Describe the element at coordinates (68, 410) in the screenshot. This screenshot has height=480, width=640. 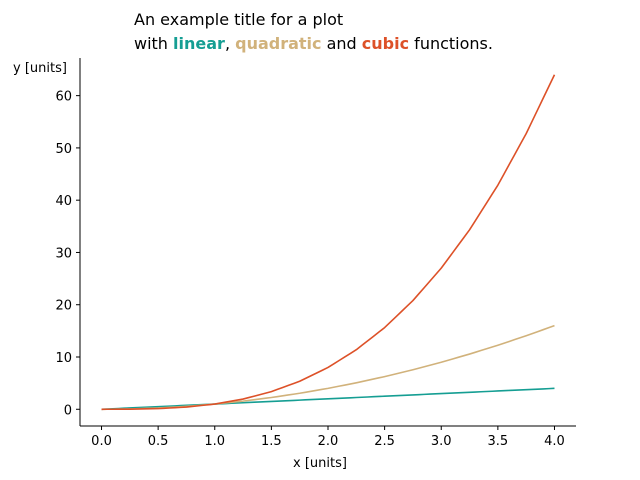
I see `y-tick-label: 0` at that location.